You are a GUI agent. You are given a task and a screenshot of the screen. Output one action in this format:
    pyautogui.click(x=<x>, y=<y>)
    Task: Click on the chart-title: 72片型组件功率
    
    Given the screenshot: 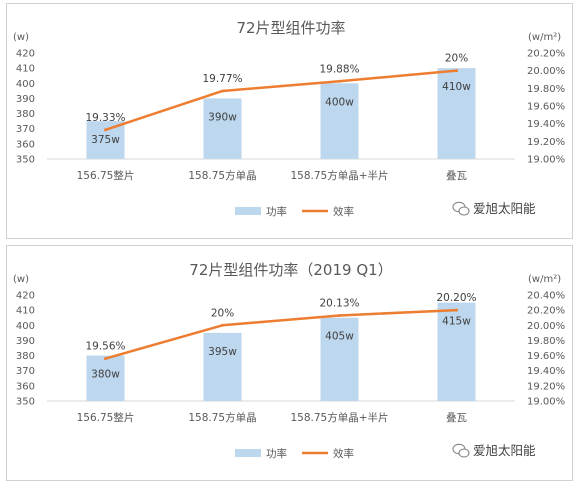 What is the action you would take?
    pyautogui.click(x=290, y=28)
    